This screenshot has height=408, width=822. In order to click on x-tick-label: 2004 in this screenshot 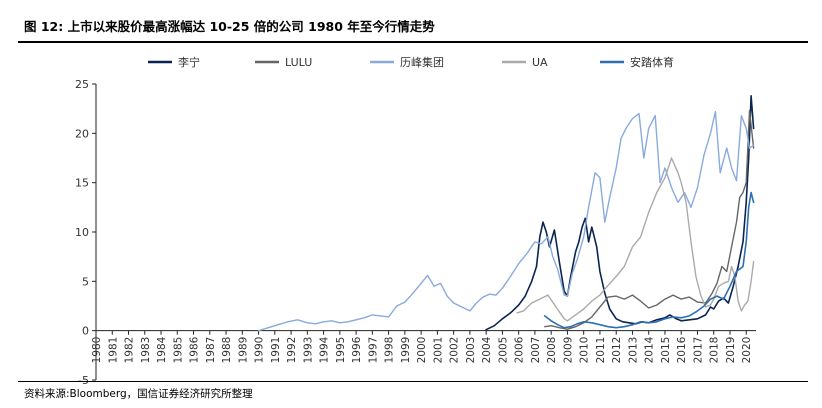, I will do `click(487, 349)`.